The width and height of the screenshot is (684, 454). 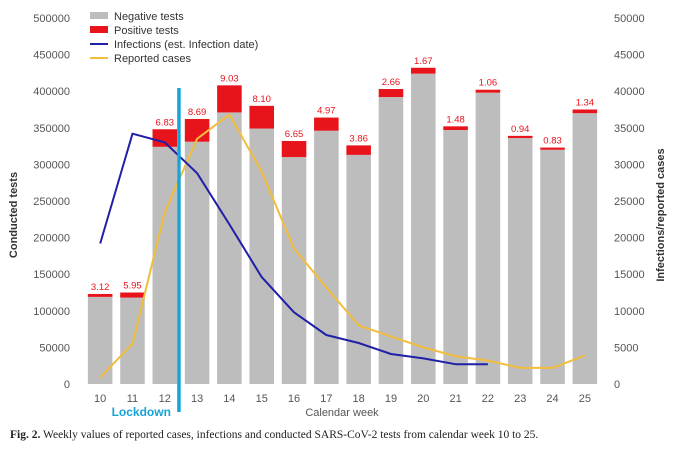 I want to click on lockdown-label: Lockdown, so click(x=141, y=412).